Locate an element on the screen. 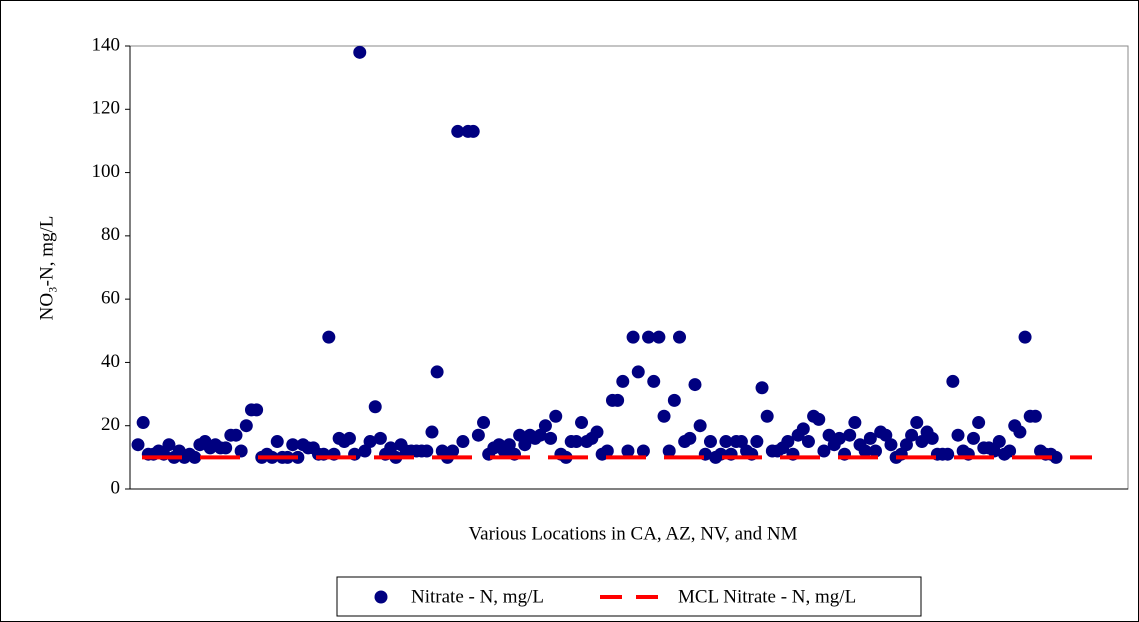 The image size is (1139, 622). y-tick-label: 120 is located at coordinates (106, 108).